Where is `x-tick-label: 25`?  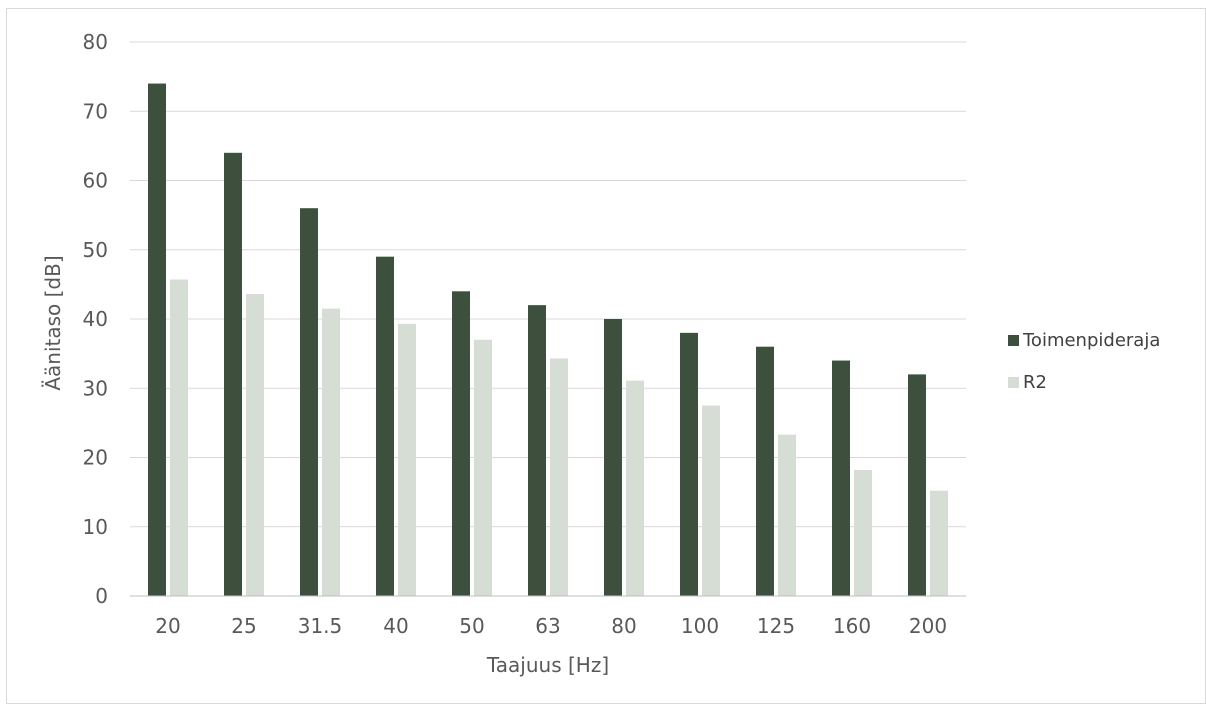
x-tick-label: 25 is located at coordinates (243, 626).